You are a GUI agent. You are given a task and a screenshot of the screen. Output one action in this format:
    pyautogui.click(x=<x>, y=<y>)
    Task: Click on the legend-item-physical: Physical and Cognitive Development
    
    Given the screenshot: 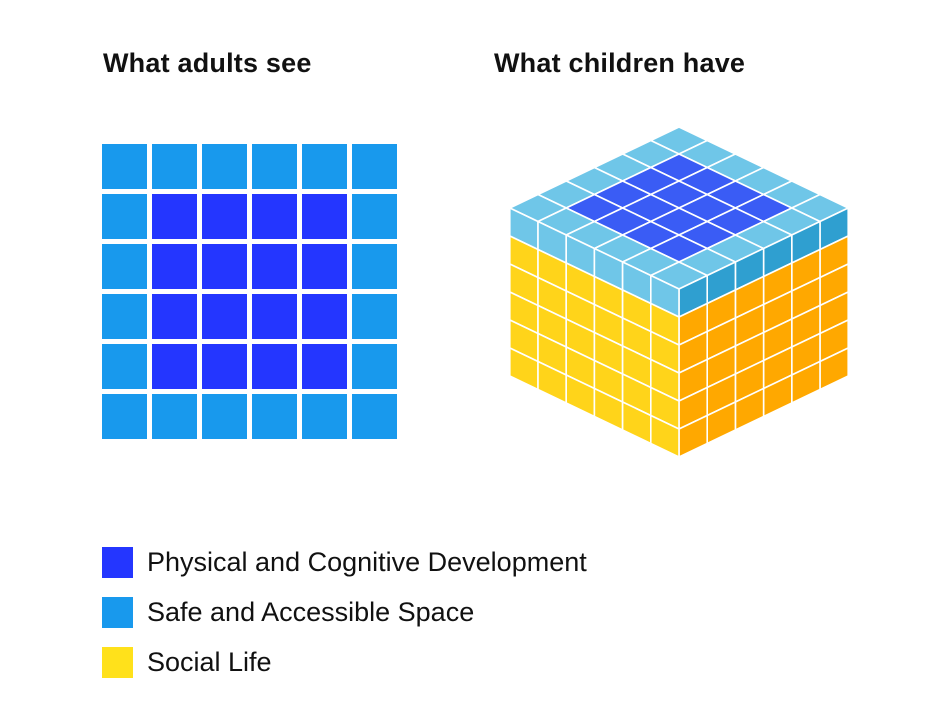 What is the action you would take?
    pyautogui.click(x=344, y=562)
    